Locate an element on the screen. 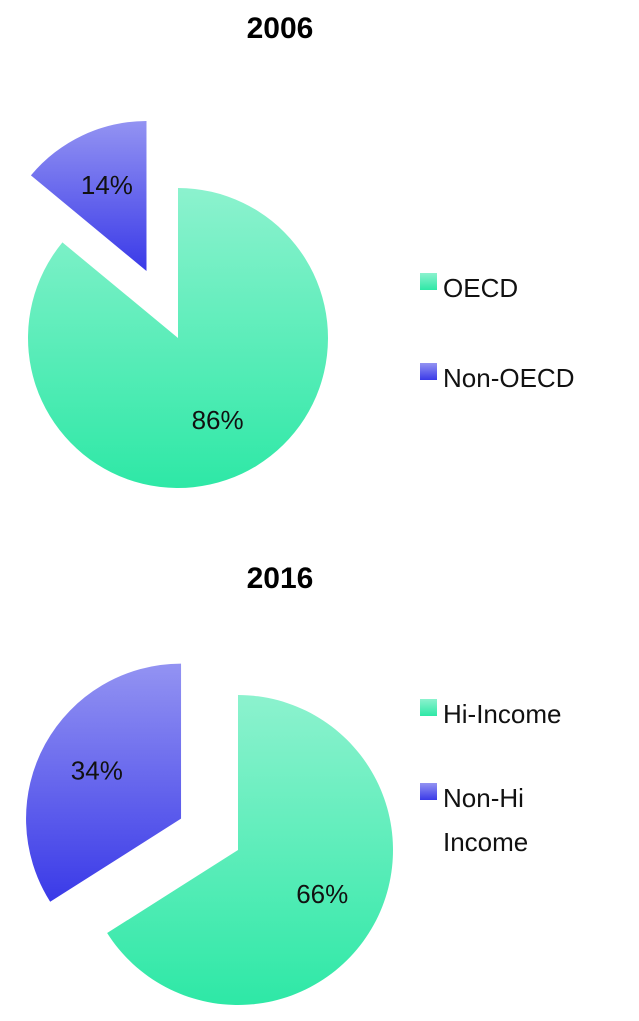 The image size is (639, 1021). legend-label: Non-Hi Income is located at coordinates (486, 820).